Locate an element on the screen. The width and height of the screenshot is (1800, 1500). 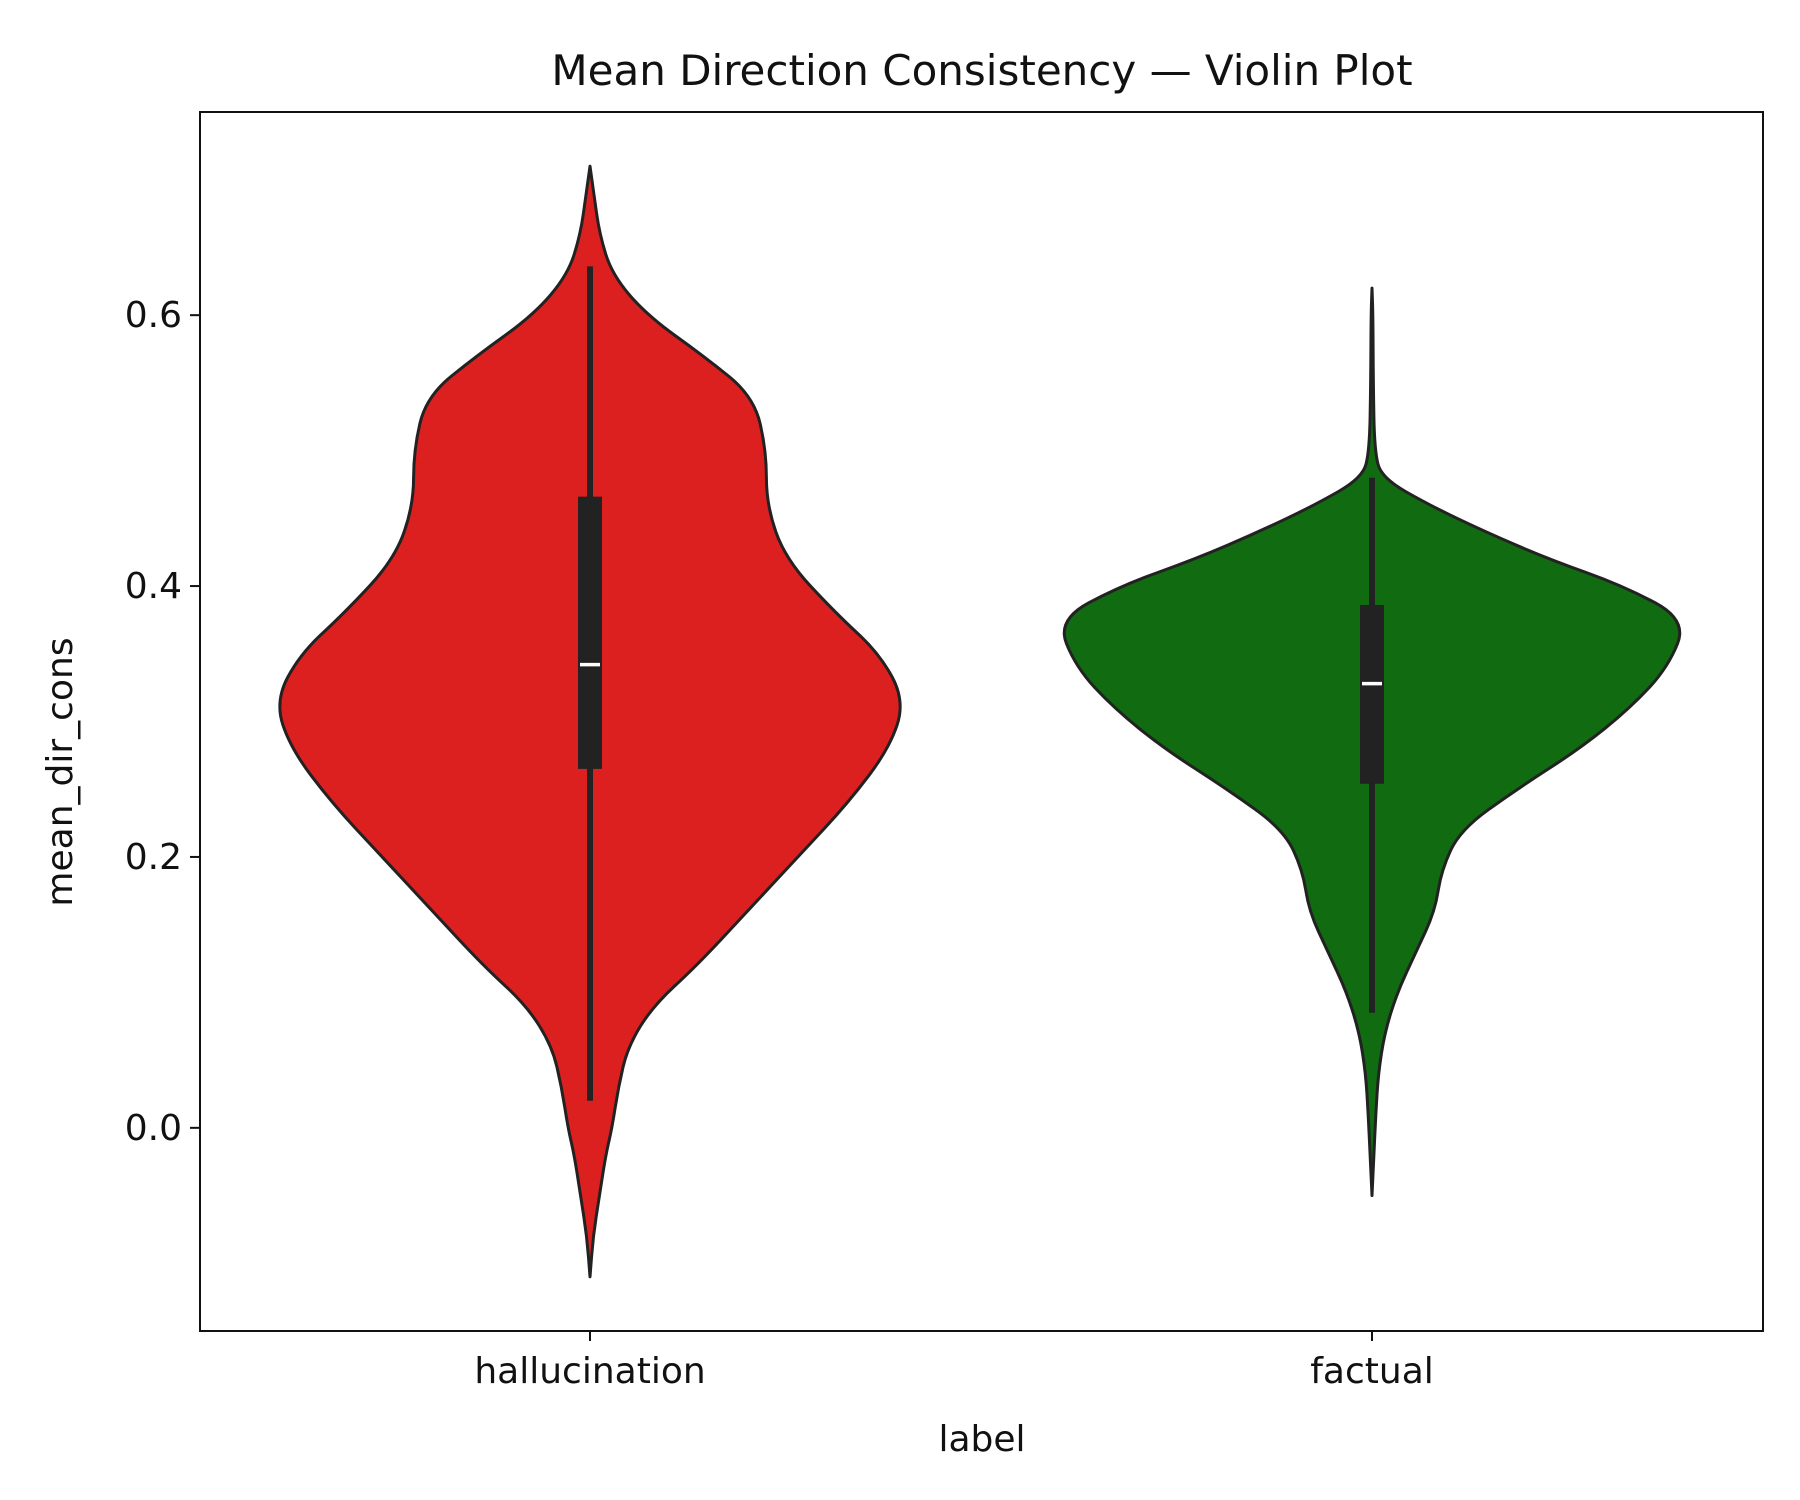
x-axis-label: label is located at coordinates (981, 1439).